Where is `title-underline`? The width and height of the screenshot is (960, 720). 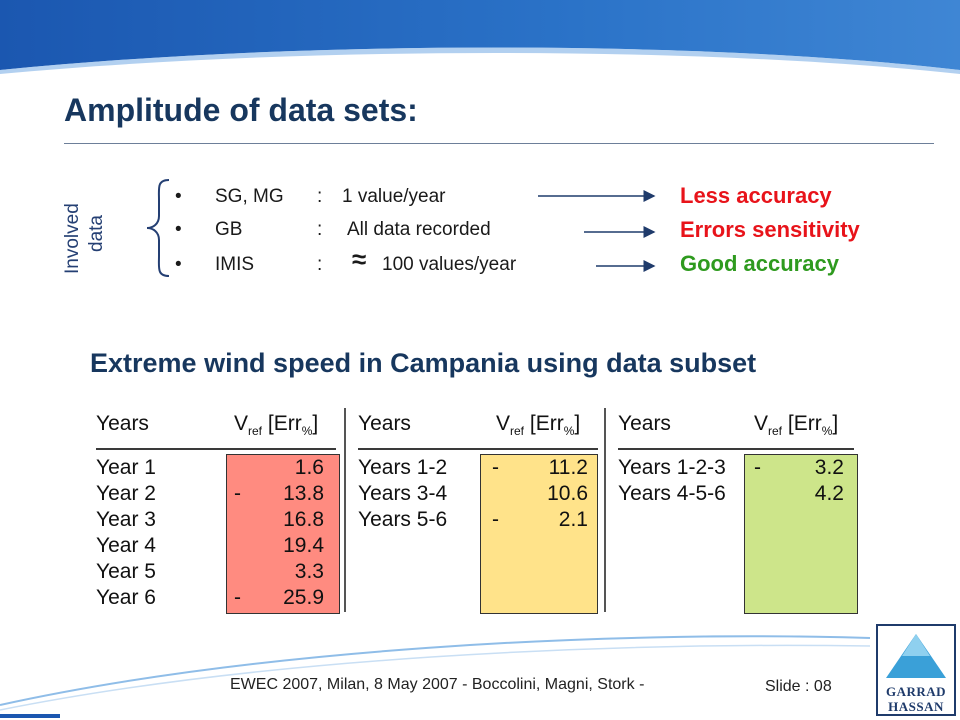 title-underline is located at coordinates (499, 143).